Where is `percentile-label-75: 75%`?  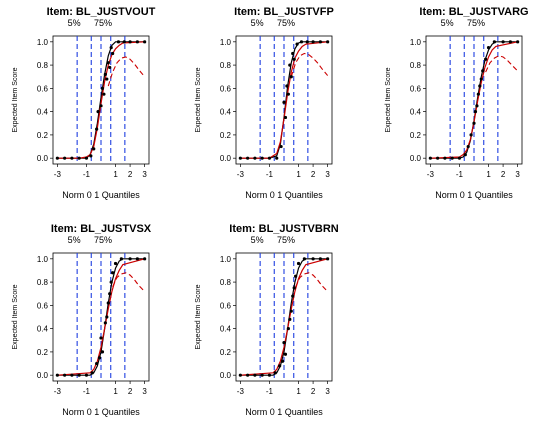
percentile-label-75: 75% is located at coordinates (476, 23).